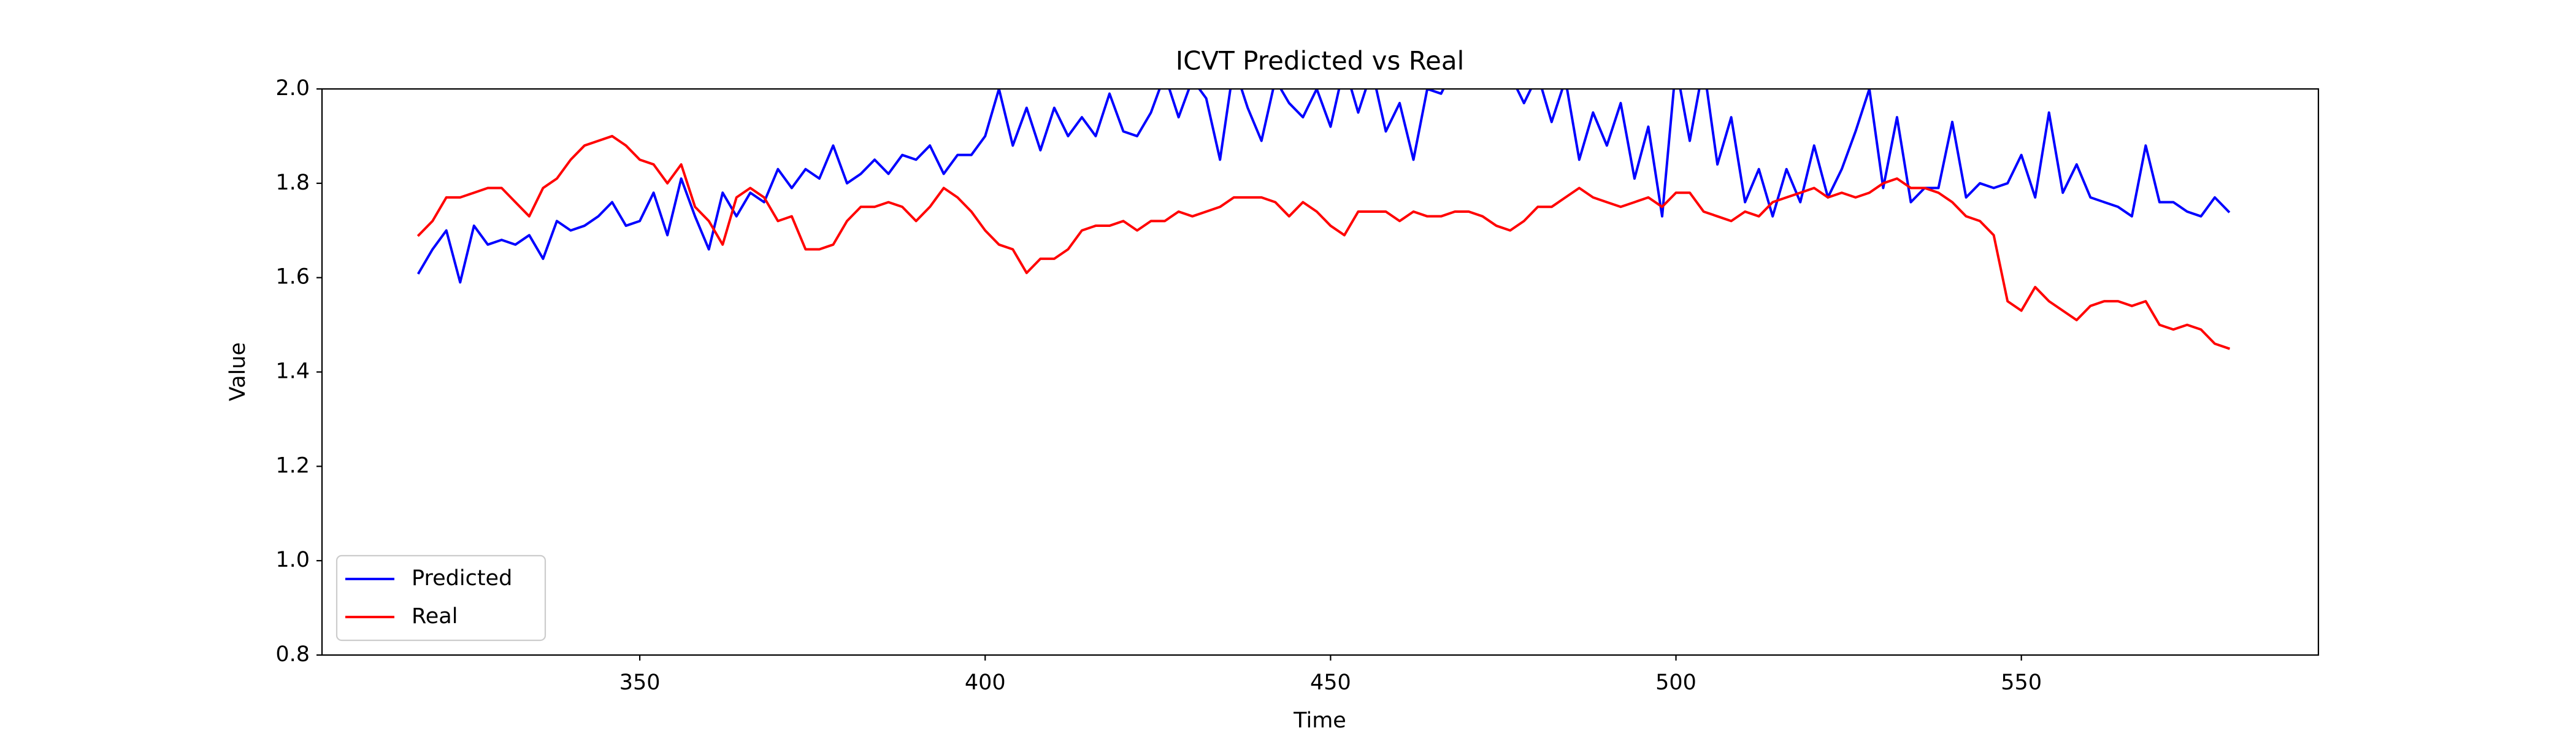  I want to click on y-tick-label: 1.0, so click(292, 560).